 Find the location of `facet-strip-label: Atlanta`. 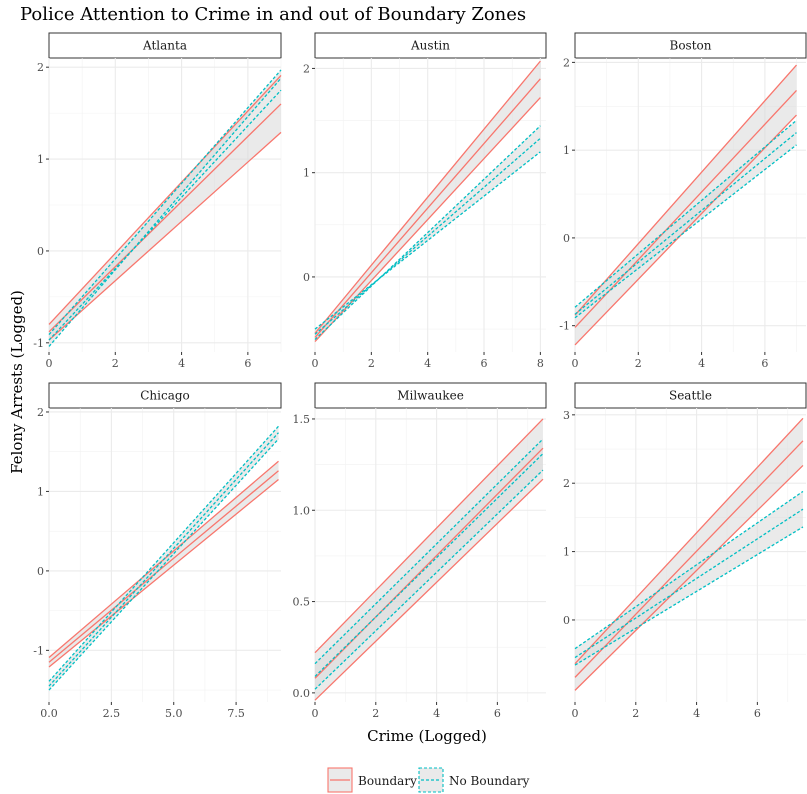

facet-strip-label: Atlanta is located at coordinates (164, 46).